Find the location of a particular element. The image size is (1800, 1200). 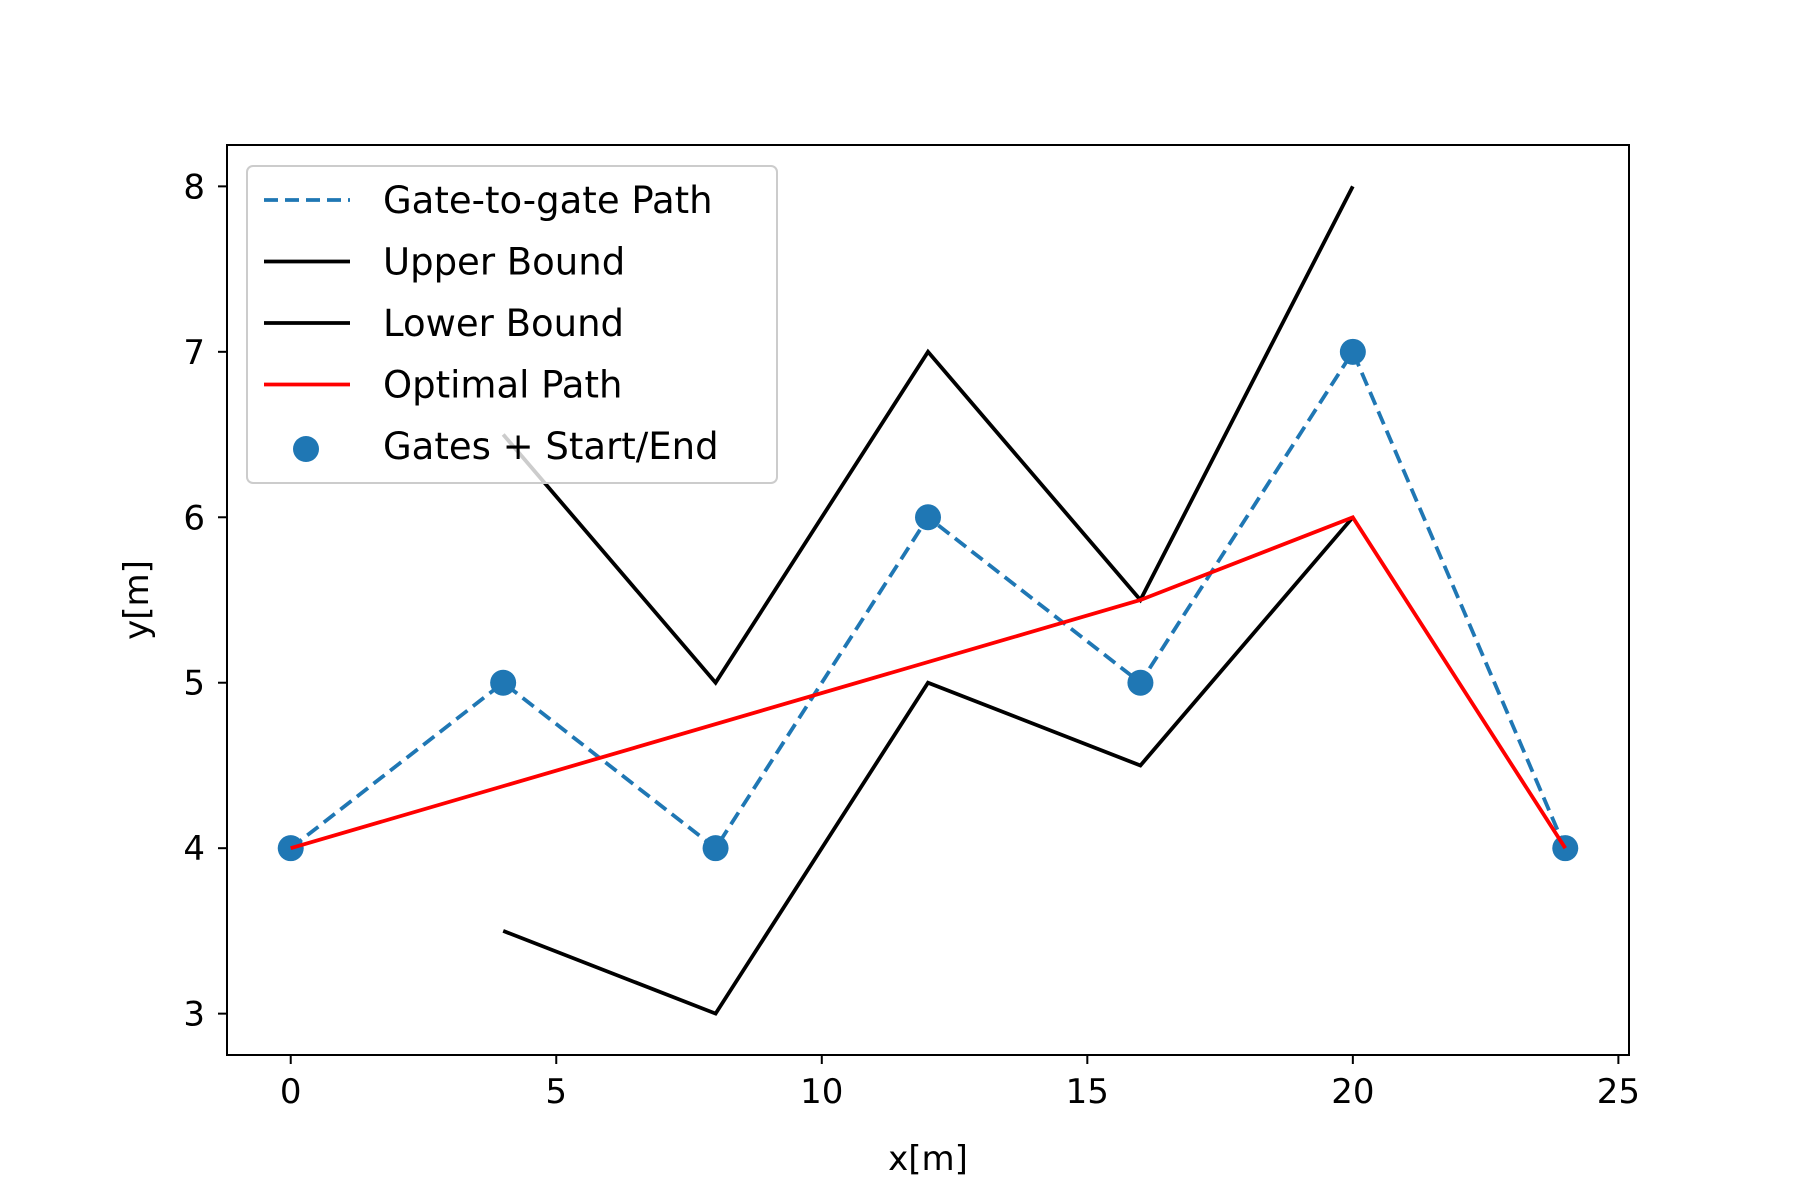

x-tick-label: 20 is located at coordinates (1352, 1092).